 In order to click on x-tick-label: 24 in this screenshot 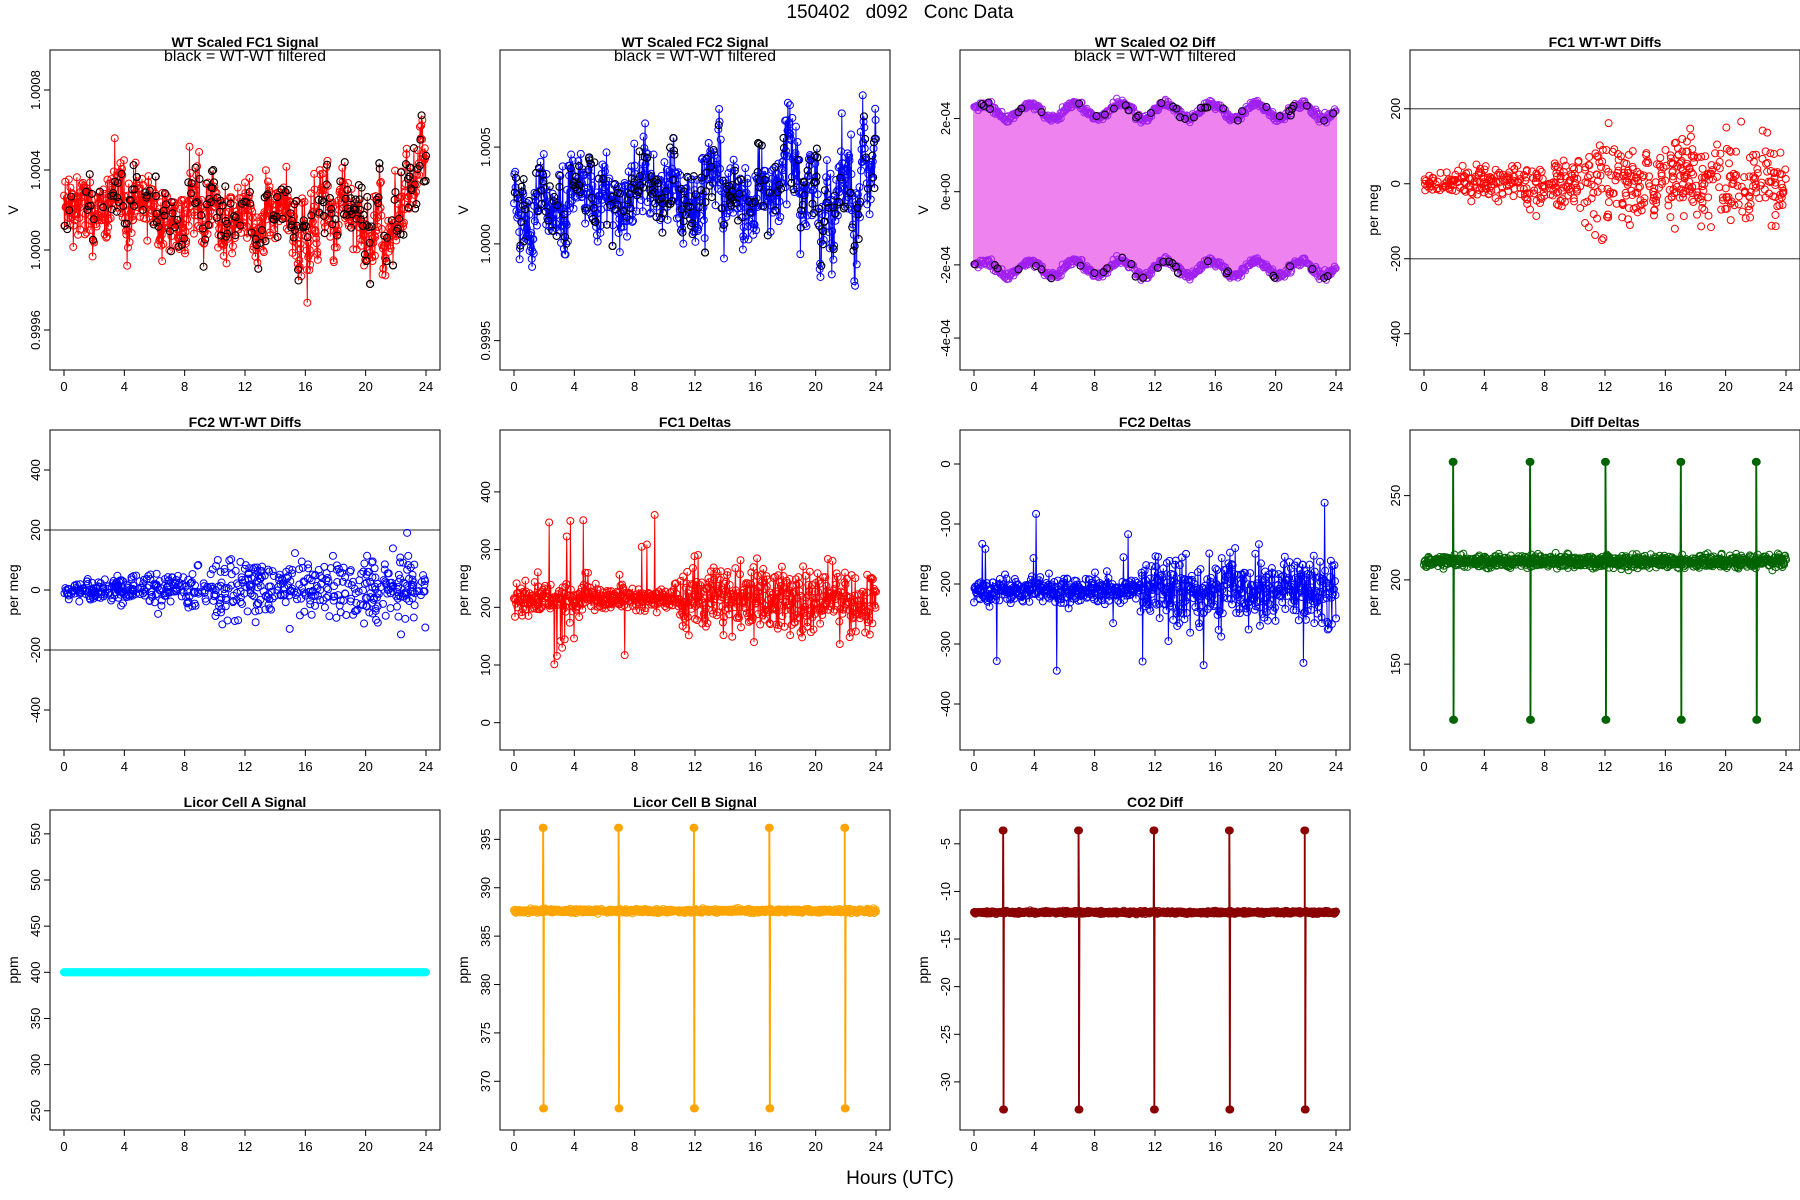, I will do `click(426, 766)`.